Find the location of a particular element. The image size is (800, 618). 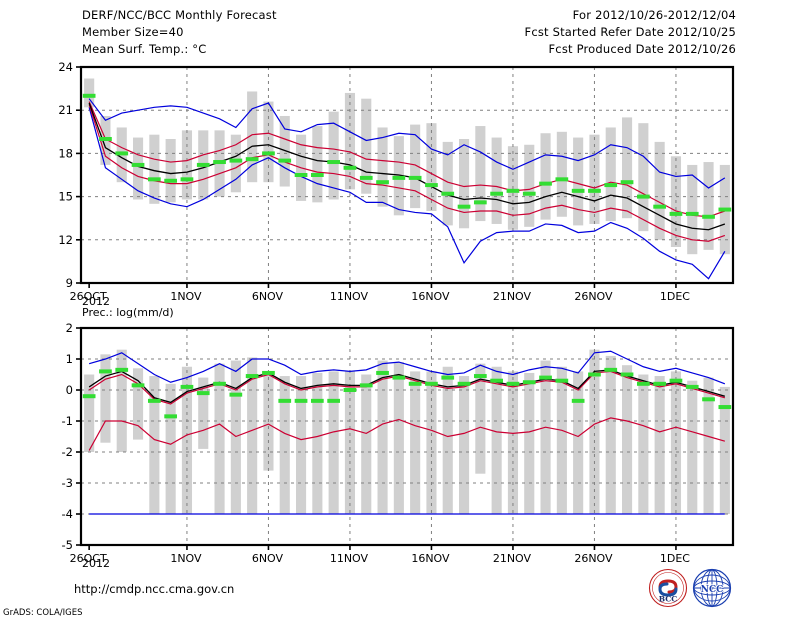

ncc-logo: NCC is located at coordinates (712, 588).